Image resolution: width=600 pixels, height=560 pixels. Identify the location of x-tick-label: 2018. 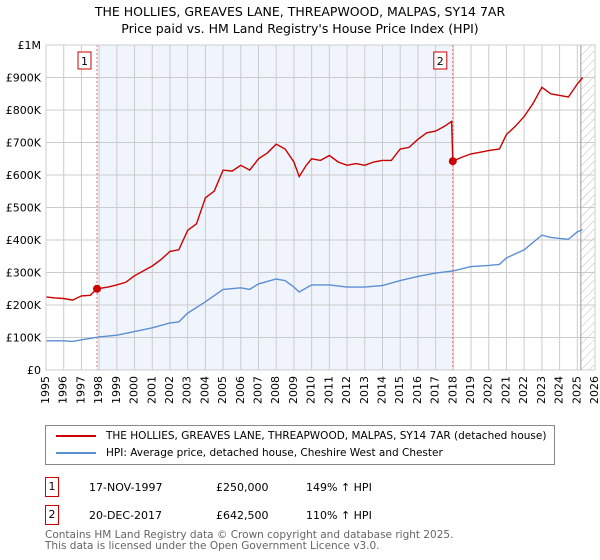
(452, 390).